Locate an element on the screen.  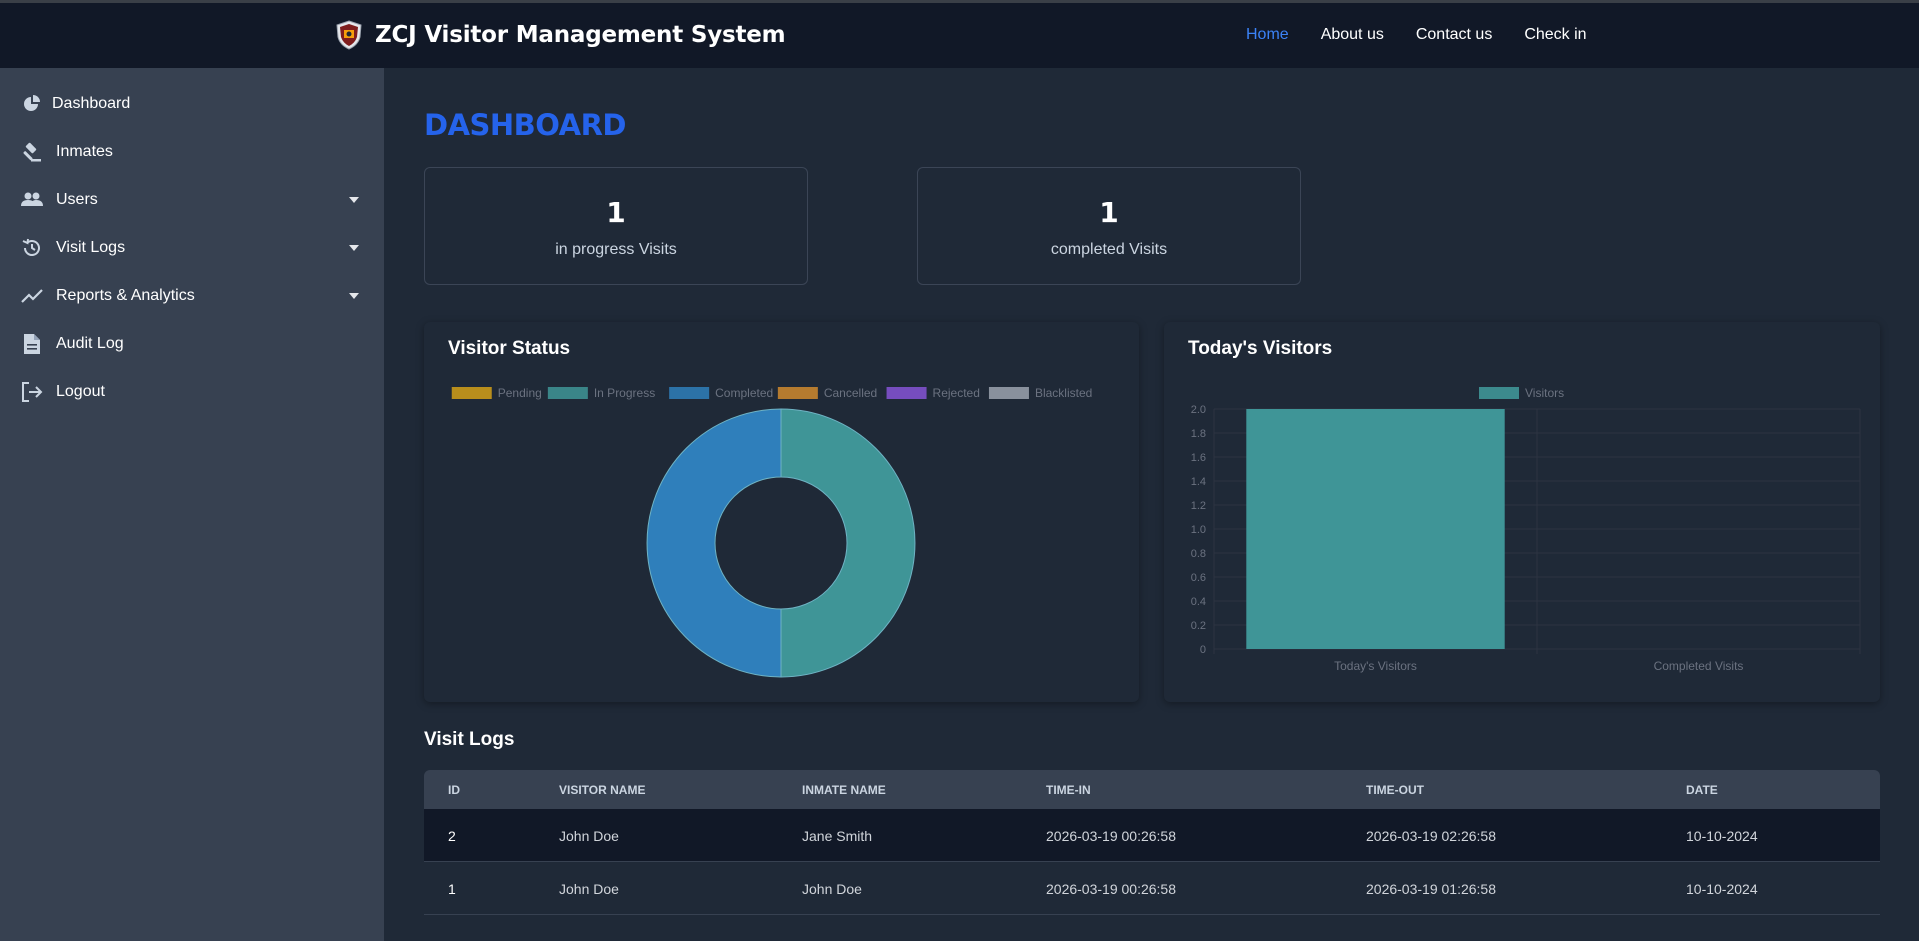
stat-card-in-progress: 1 in progress Visits is located at coordinates (616, 226).